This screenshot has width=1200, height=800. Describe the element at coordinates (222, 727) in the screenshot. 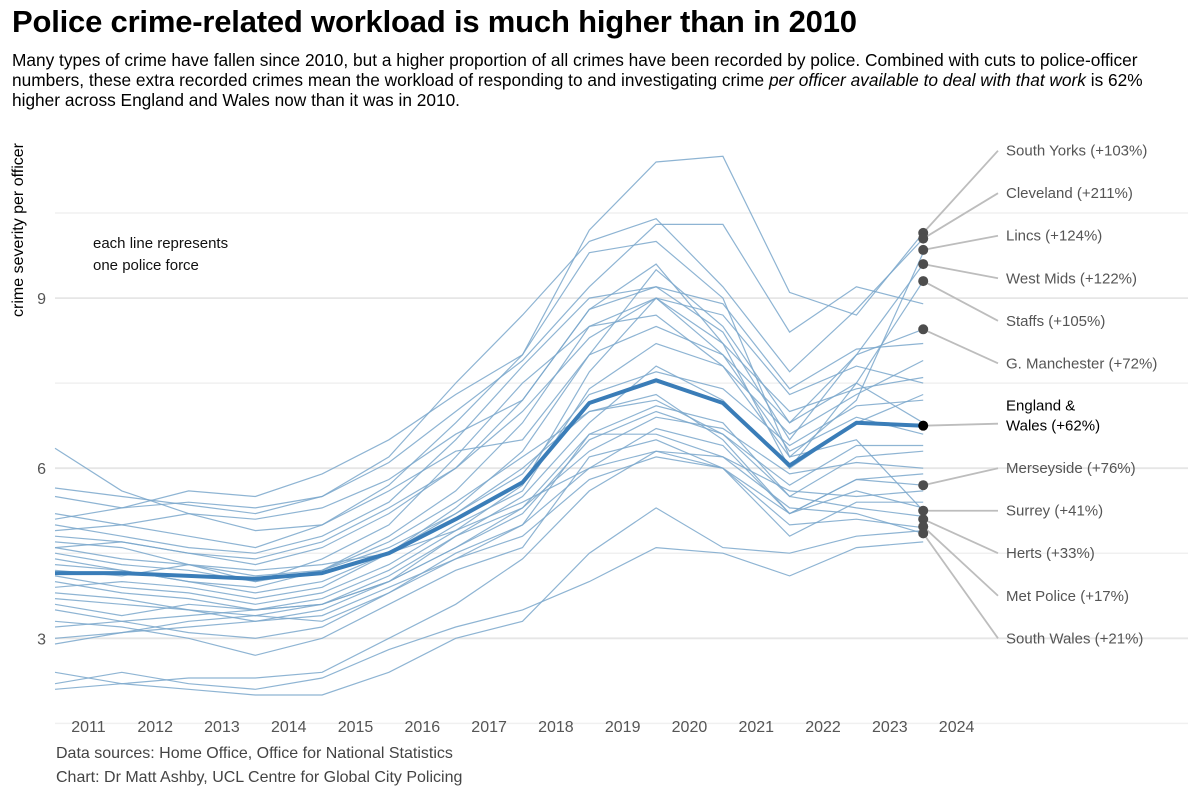

I see `x-tick-label: 2013` at that location.